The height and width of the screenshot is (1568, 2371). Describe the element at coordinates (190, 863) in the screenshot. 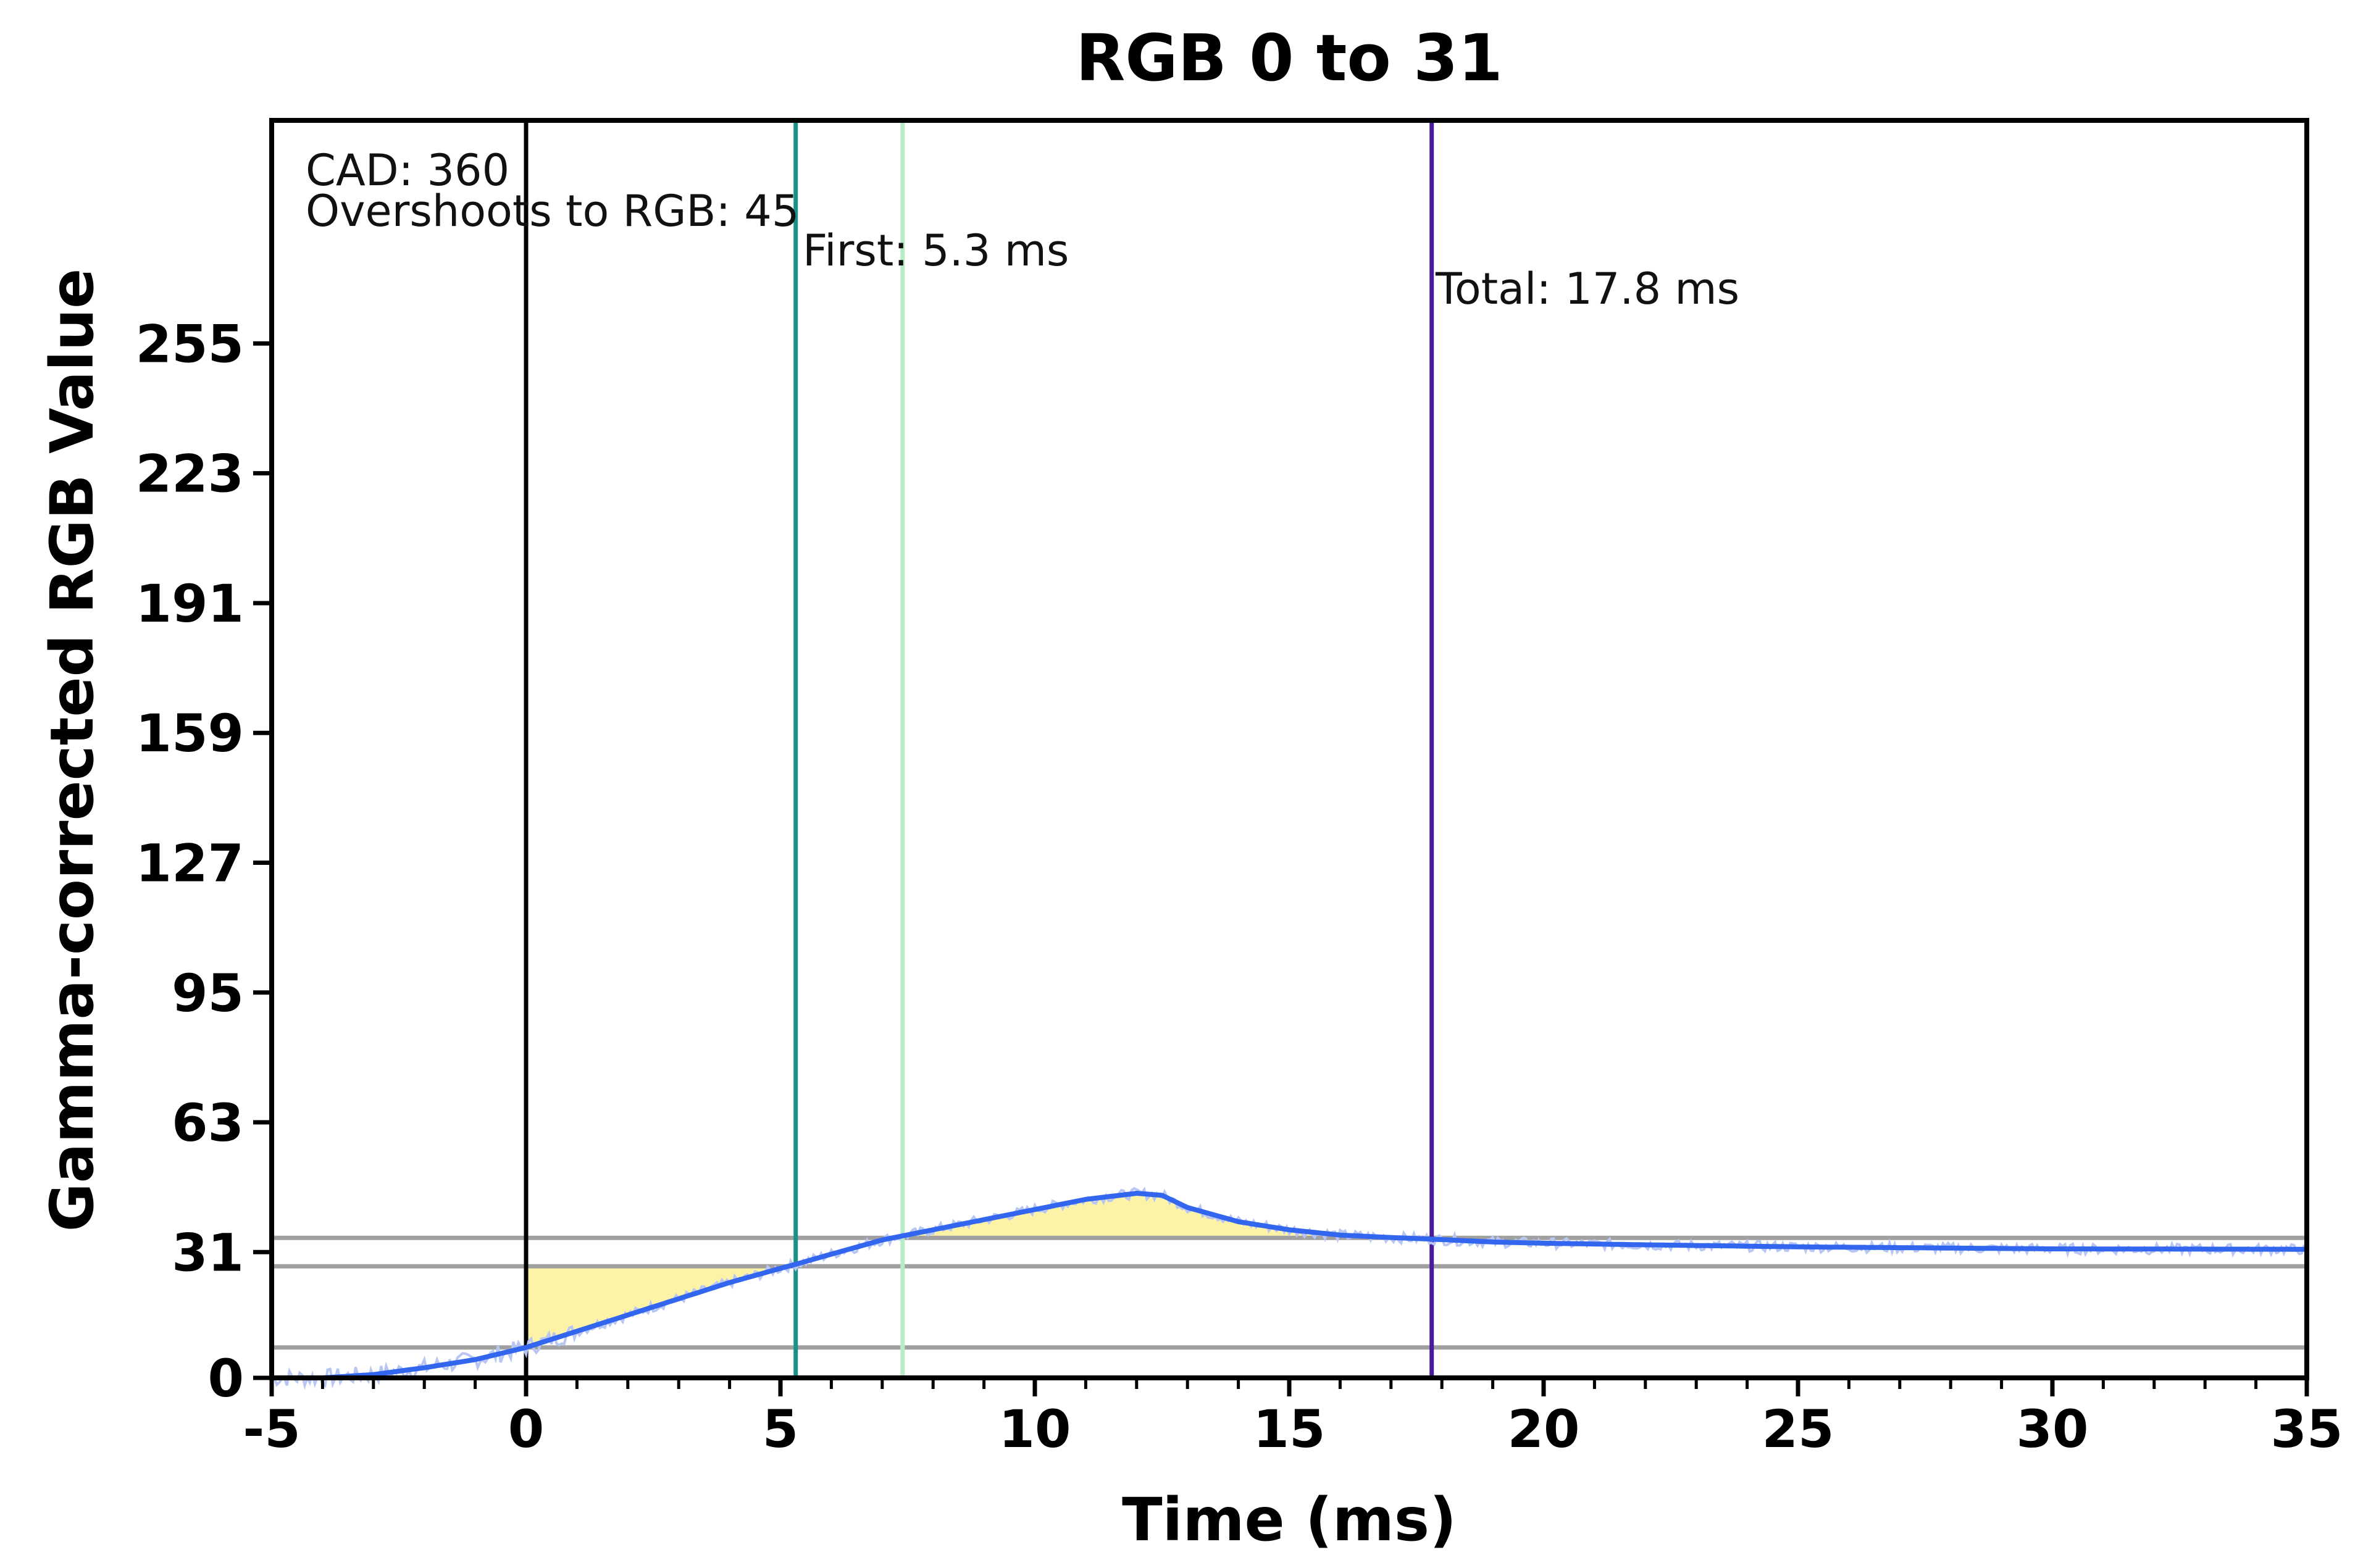

I see `y-tick-label: 127` at that location.